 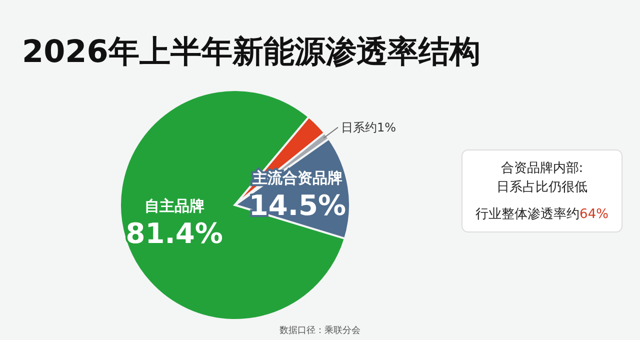 I want to click on text: 行业整体渗透率约64%, so click(x=542, y=214).